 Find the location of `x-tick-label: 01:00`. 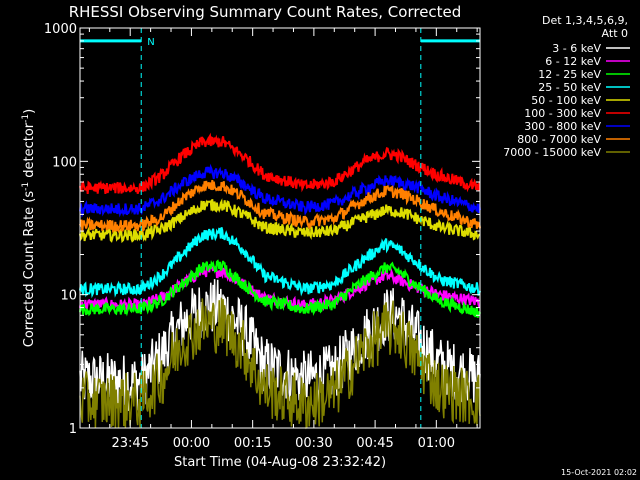

x-tick-label: 01:00 is located at coordinates (436, 443).